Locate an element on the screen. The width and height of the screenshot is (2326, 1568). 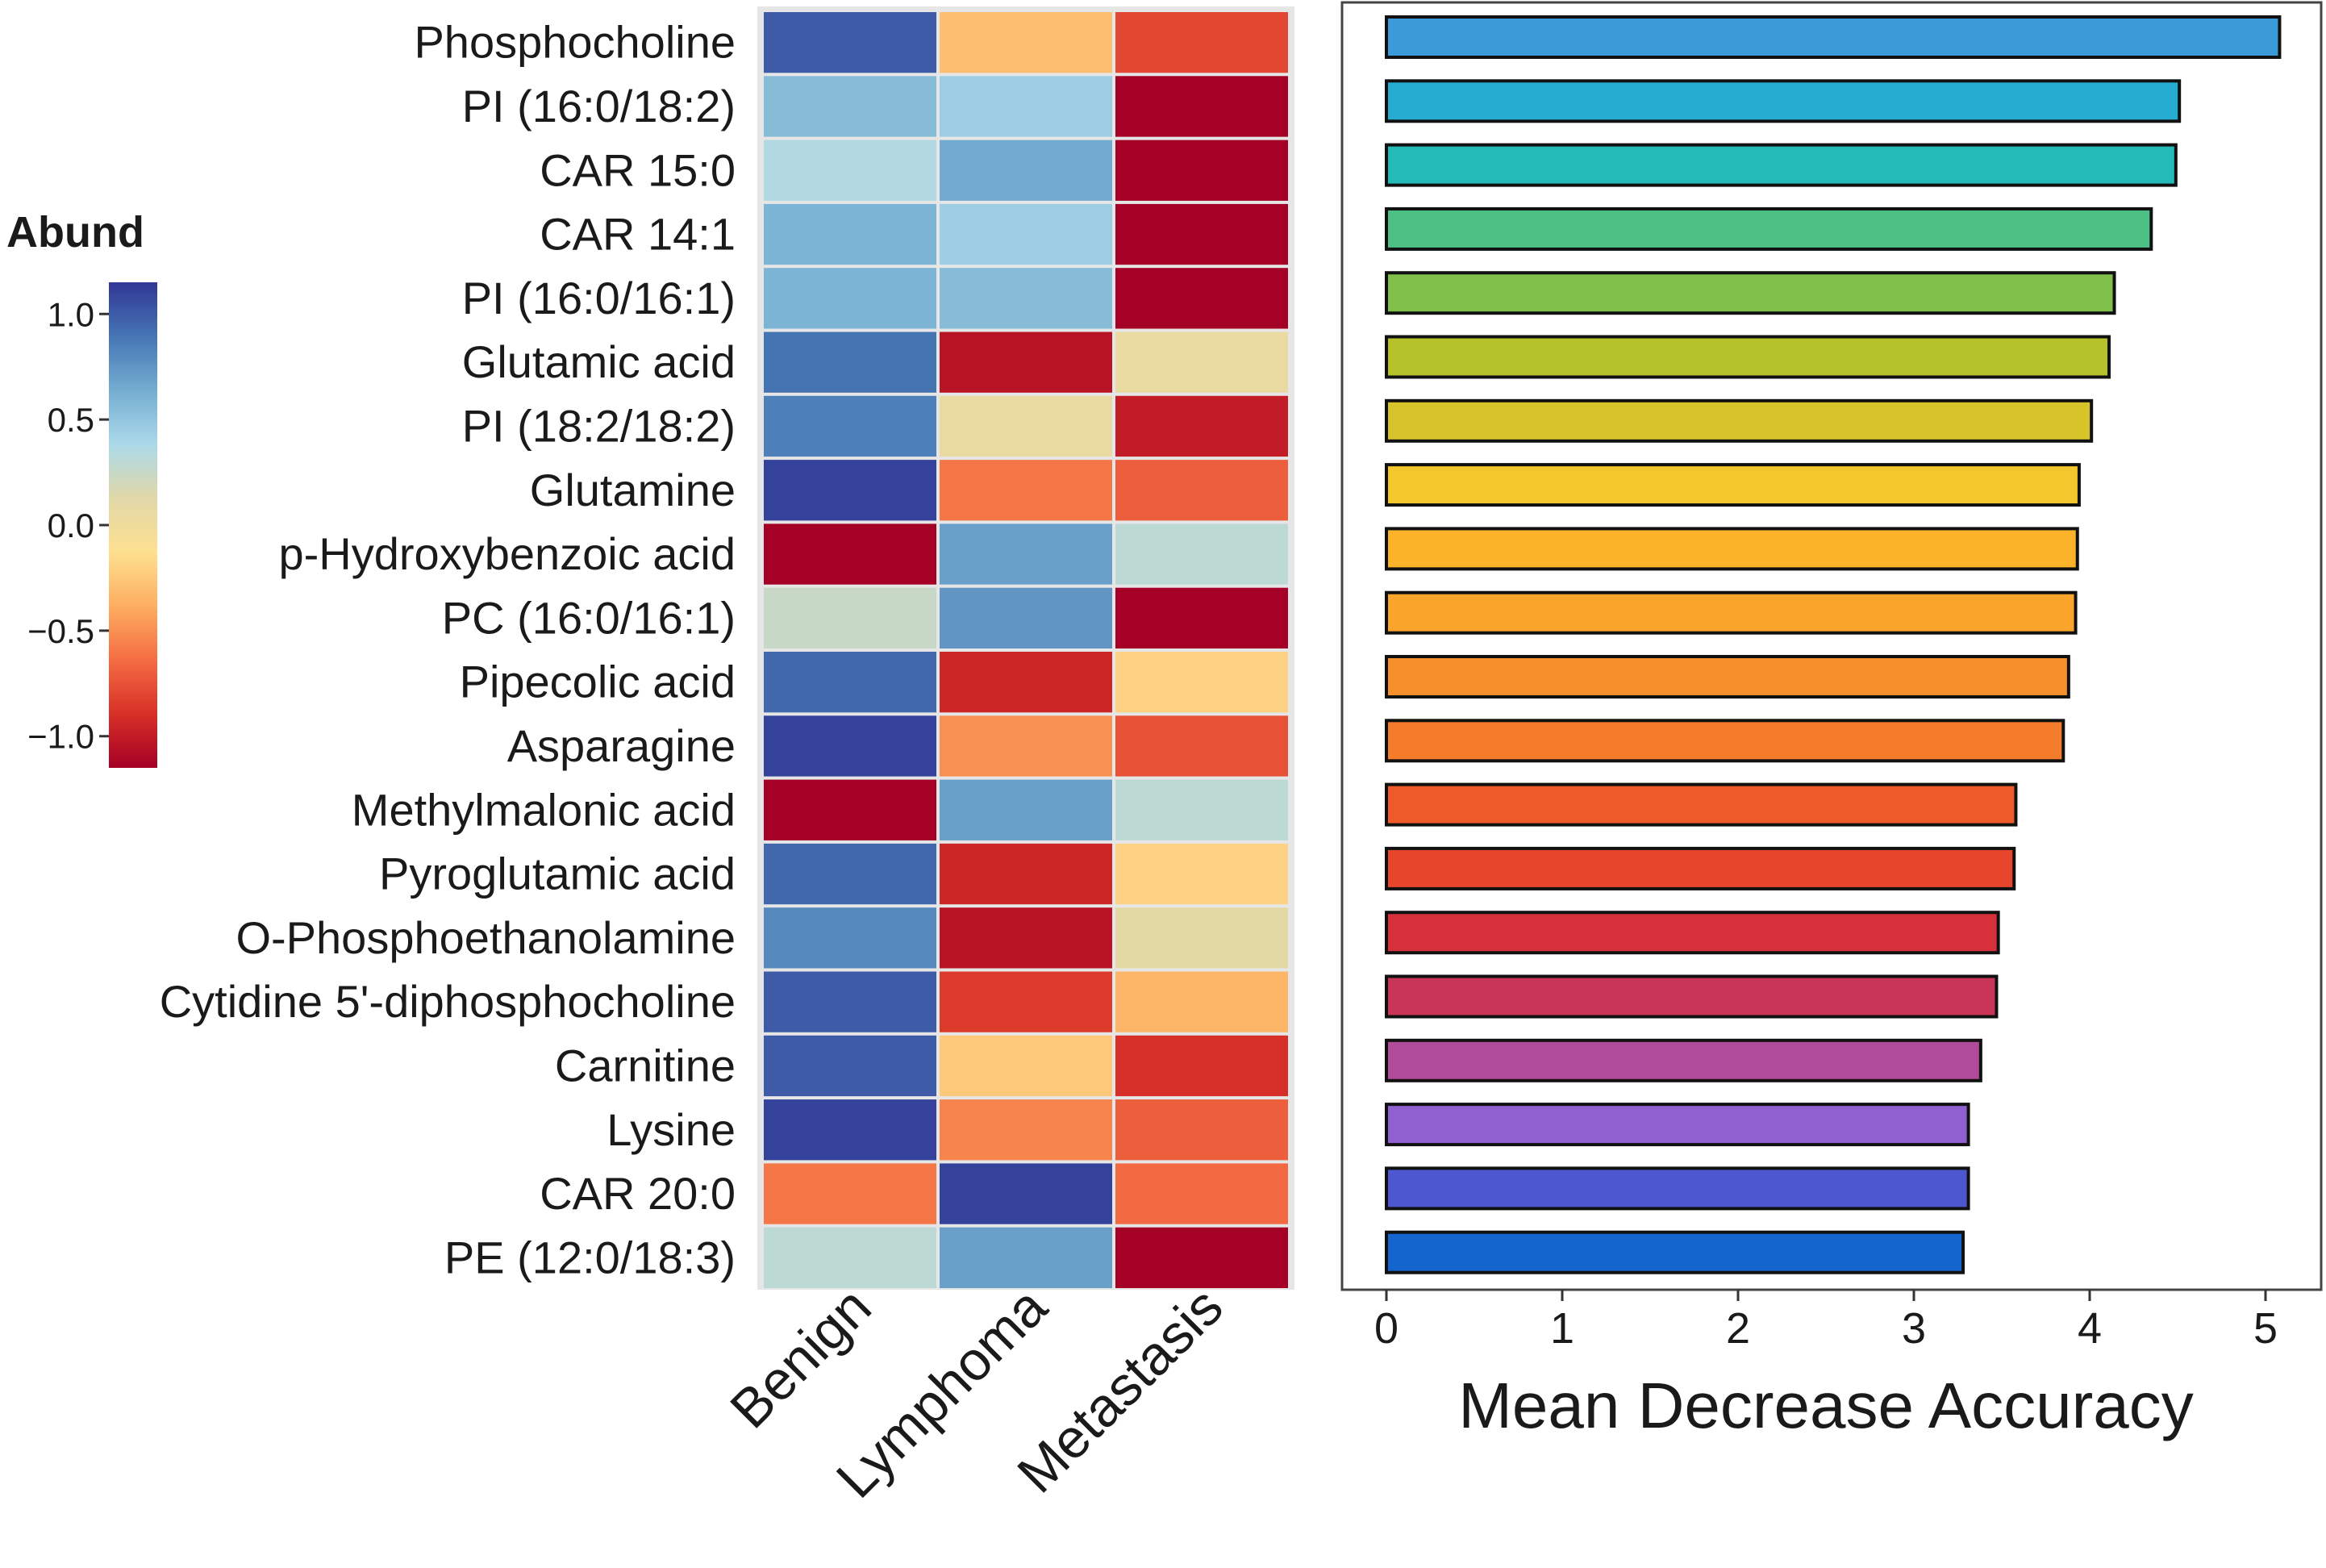
heatmap-row-label: p-Hydroxybenzoic acid is located at coordinates (507, 554).